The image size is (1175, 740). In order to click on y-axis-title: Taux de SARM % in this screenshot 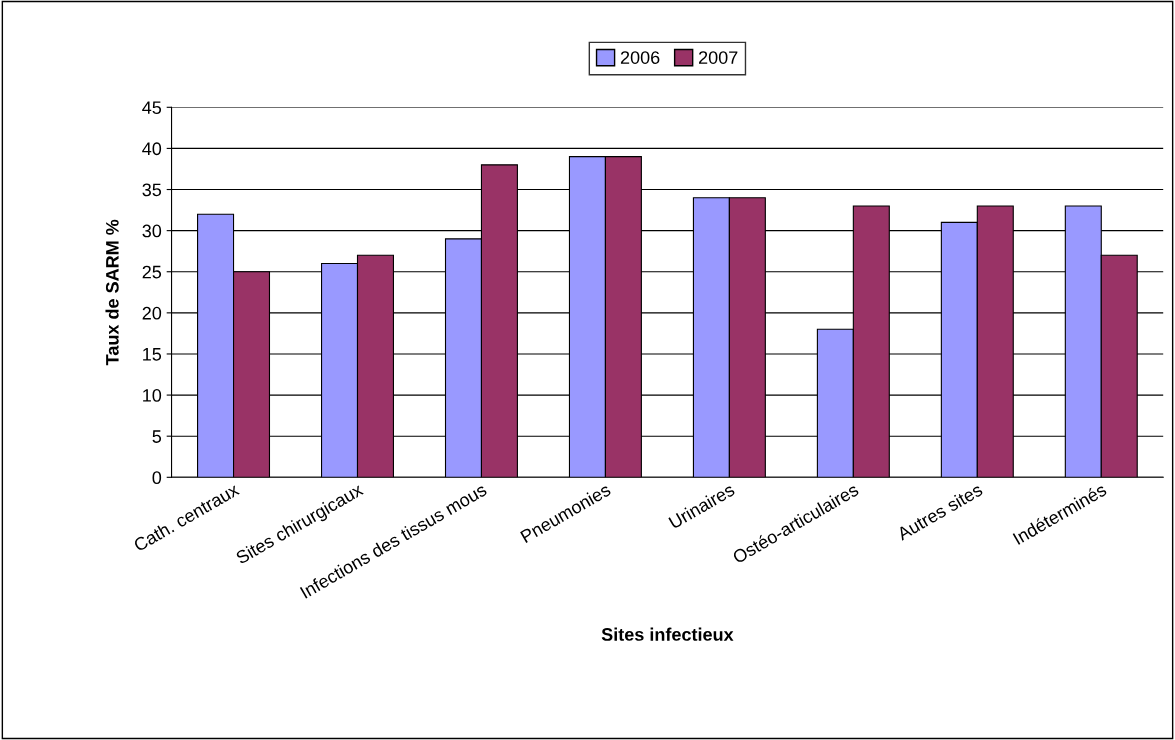, I will do `click(112, 292)`.